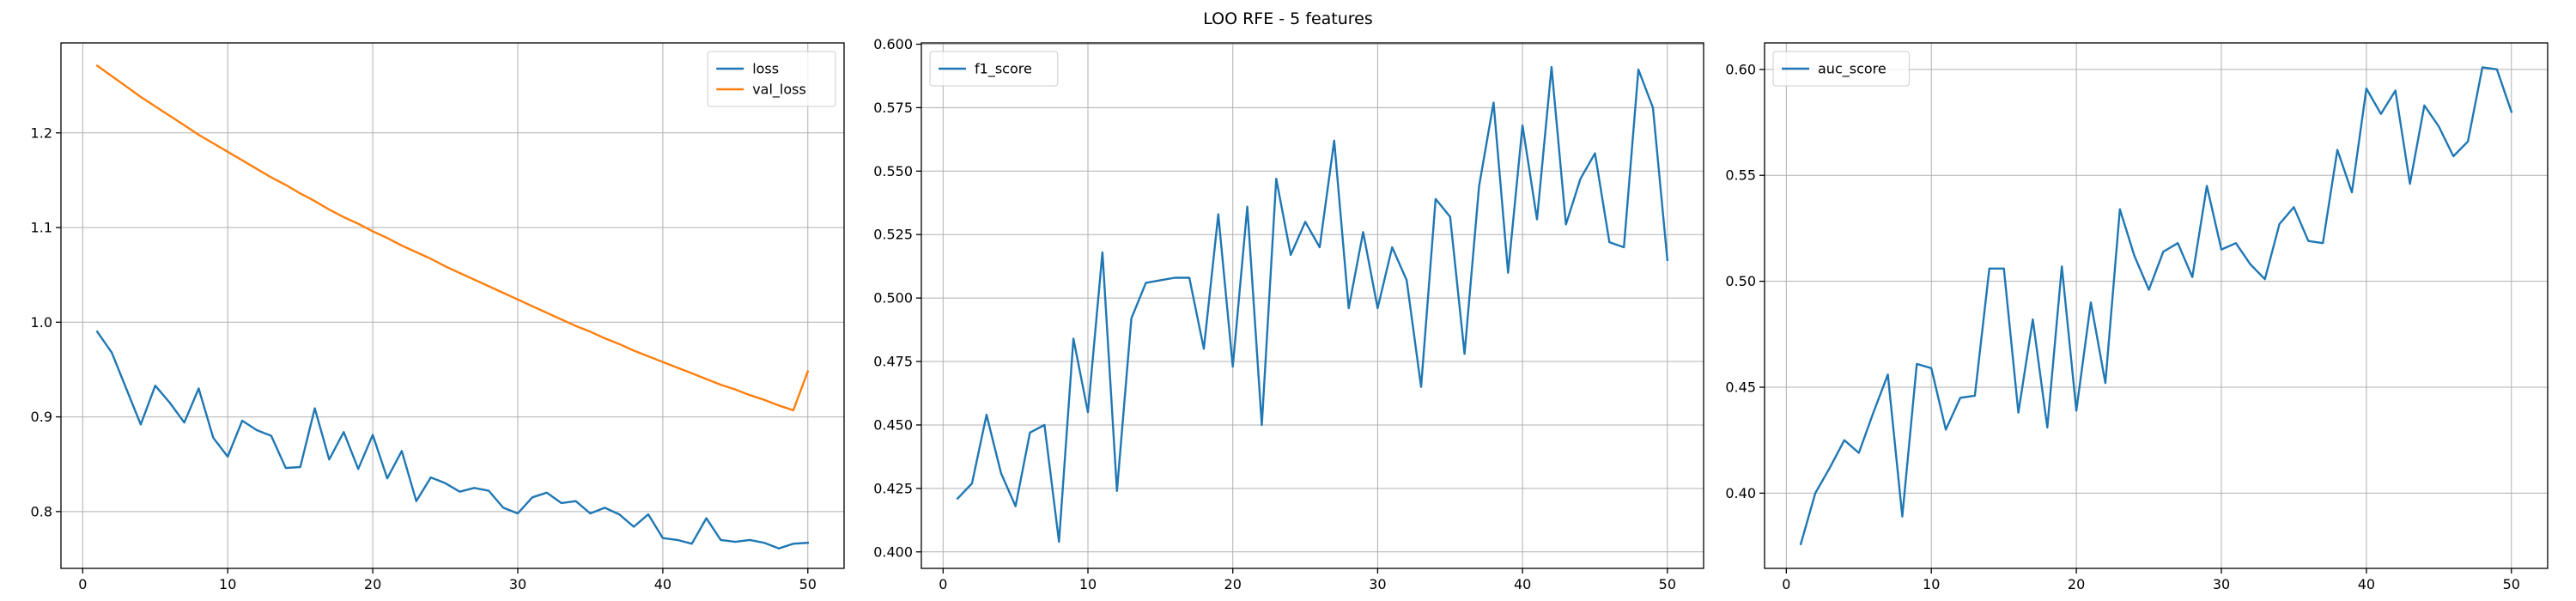 This screenshot has width=2576, height=601. I want to click on series-line-loss, so click(452, 439).